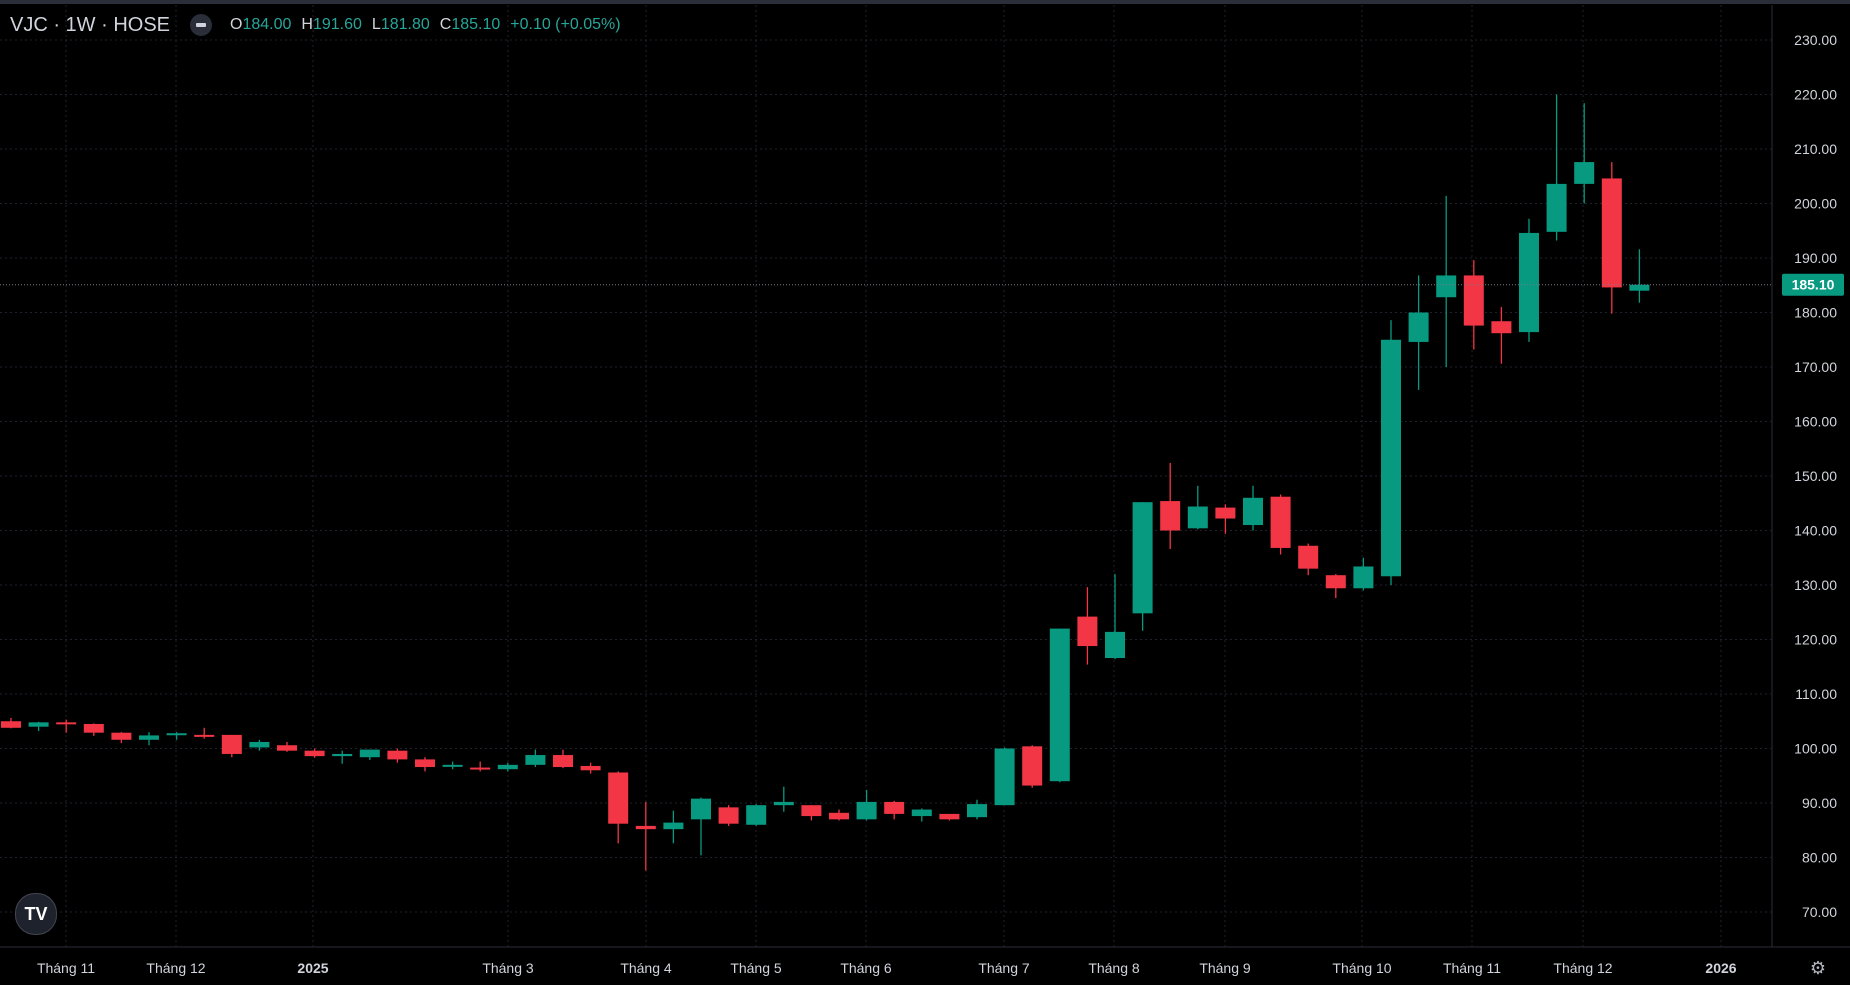  What do you see at coordinates (1815, 40) in the screenshot?
I see `y-tick-label: 230.00` at bounding box center [1815, 40].